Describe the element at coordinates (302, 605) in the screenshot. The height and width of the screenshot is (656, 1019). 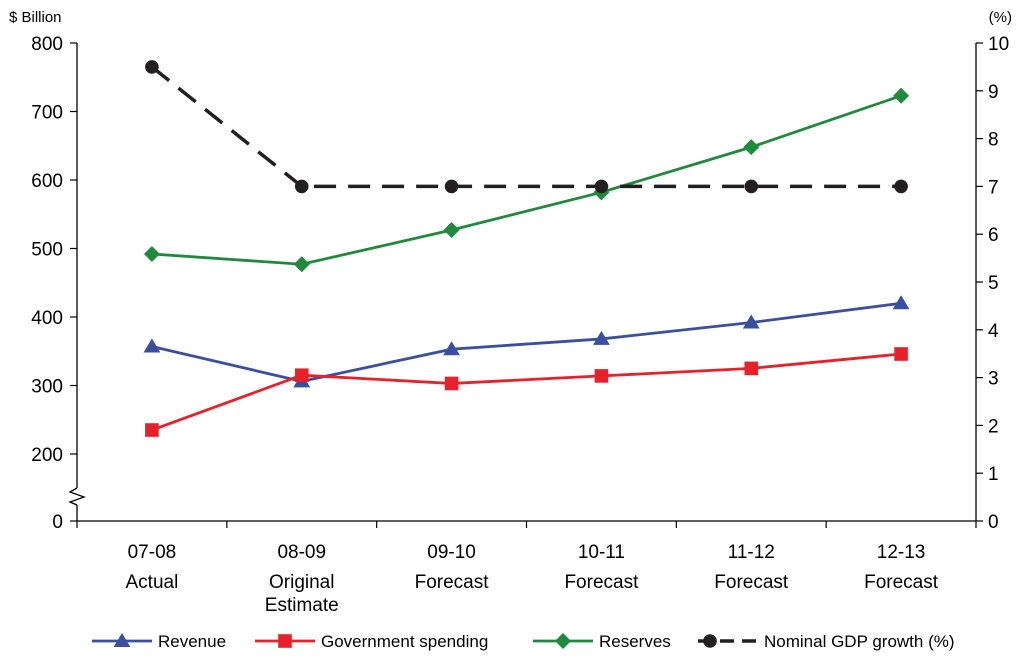
I see `category-label-line: Estimate` at that location.